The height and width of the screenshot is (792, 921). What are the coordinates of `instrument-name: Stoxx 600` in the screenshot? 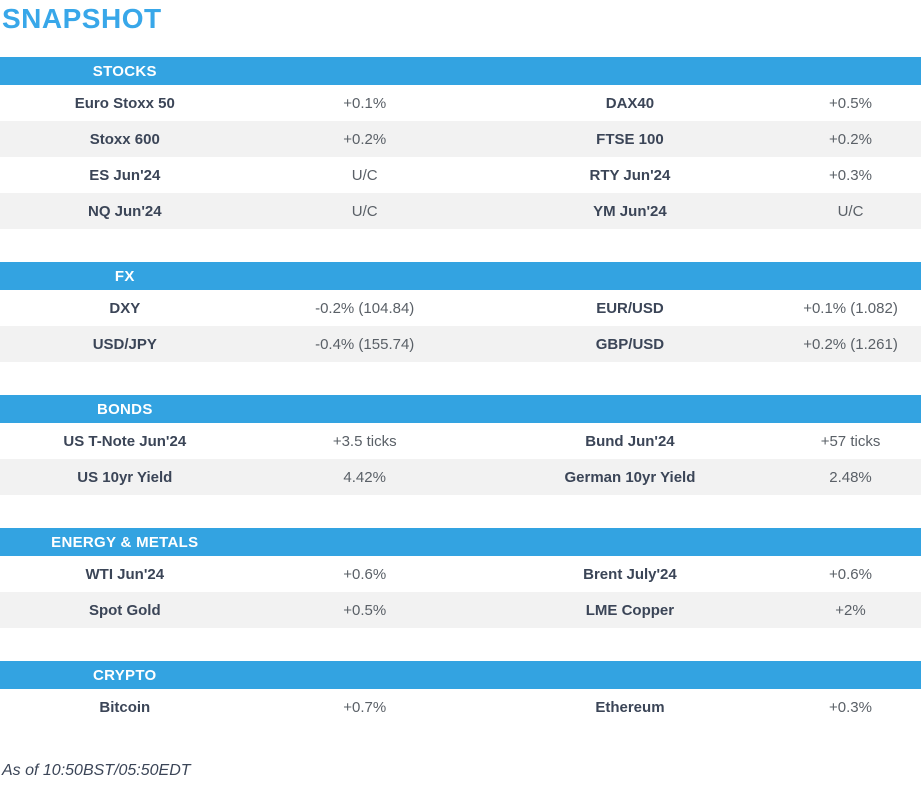 It's located at (124, 139).